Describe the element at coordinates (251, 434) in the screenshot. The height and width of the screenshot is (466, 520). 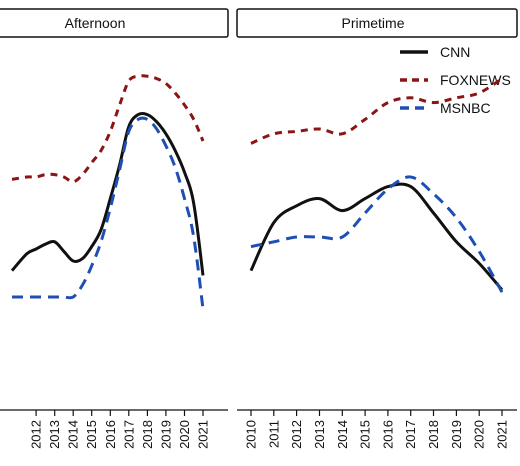
I see `x-tick-label-primetime-2010: 2010` at that location.